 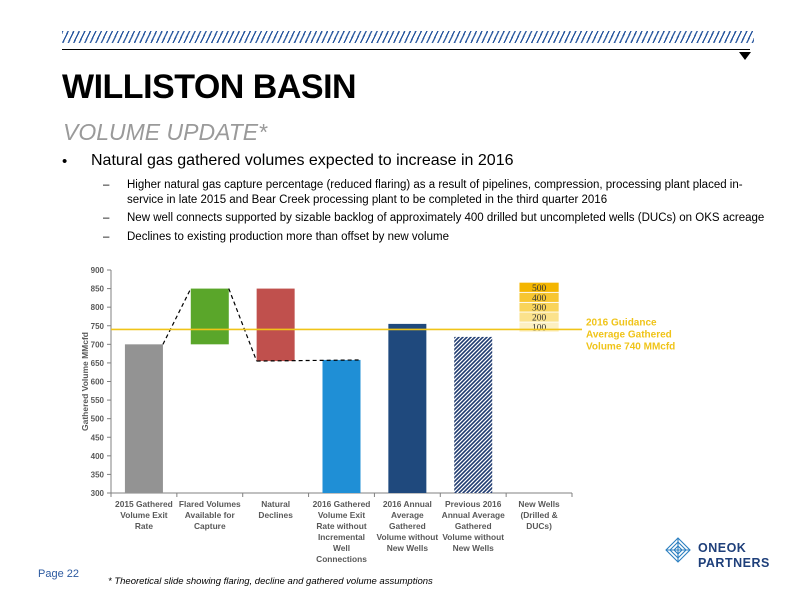 What do you see at coordinates (144, 526) in the screenshot?
I see `x-category-label: Rate` at bounding box center [144, 526].